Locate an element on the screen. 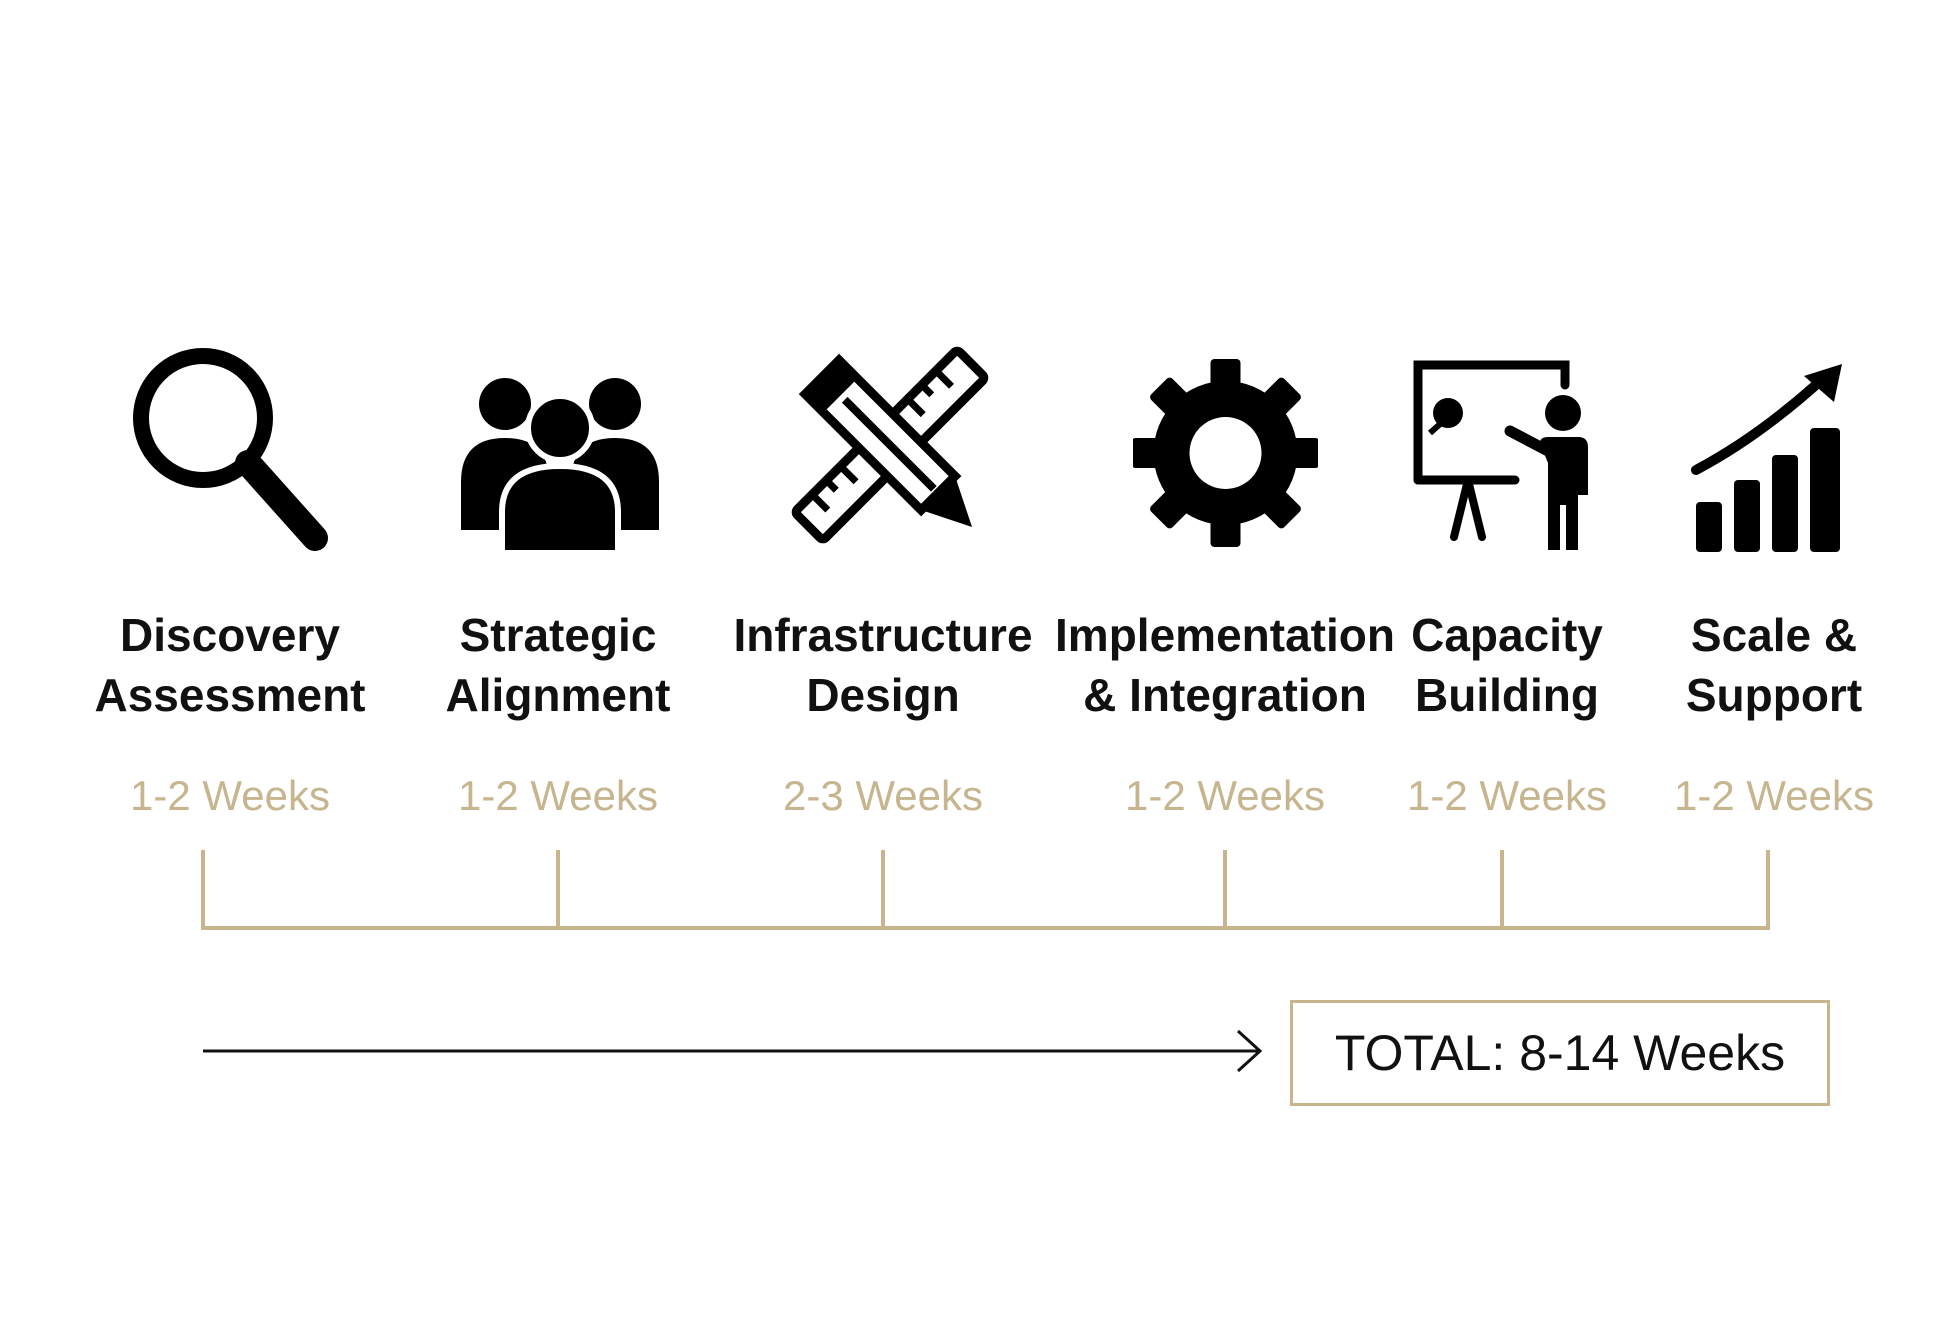 The image size is (1951, 1326). total-label: TOTAL: 8-14 Weeks is located at coordinates (1560, 1053).